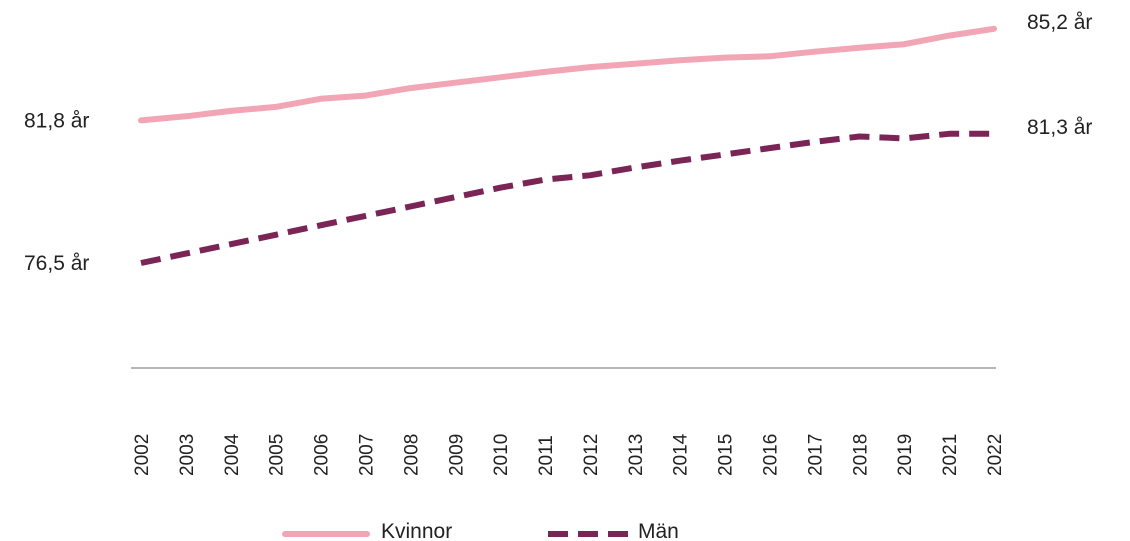 This screenshot has height=541, width=1130. Describe the element at coordinates (859, 48) in the screenshot. I see `data-point-kvinnor-2018` at that location.